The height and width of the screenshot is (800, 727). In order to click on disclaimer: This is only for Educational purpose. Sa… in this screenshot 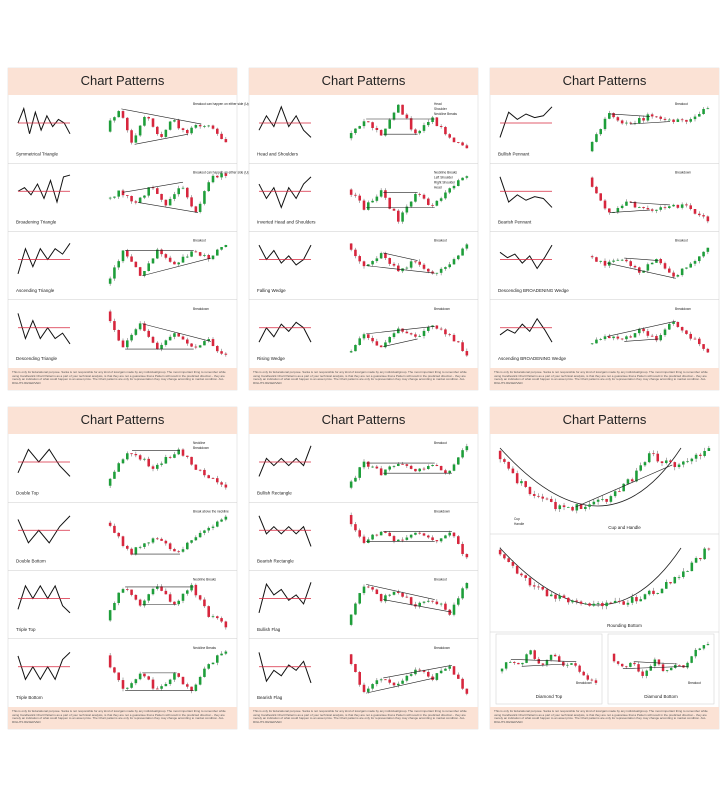, I will do `click(119, 717)`.